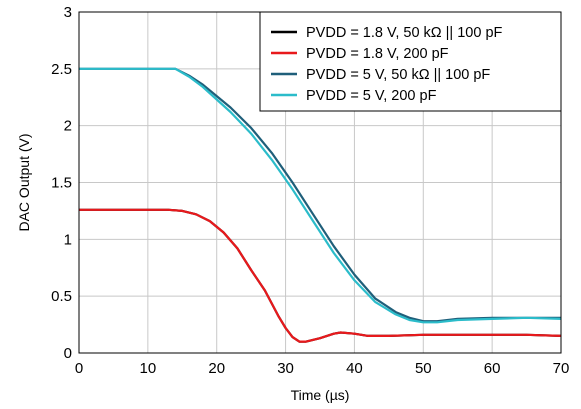  What do you see at coordinates (398, 75) in the screenshot?
I see `legend-label: PVDD = 5 V, 50 kΩ || 100 pF` at bounding box center [398, 75].